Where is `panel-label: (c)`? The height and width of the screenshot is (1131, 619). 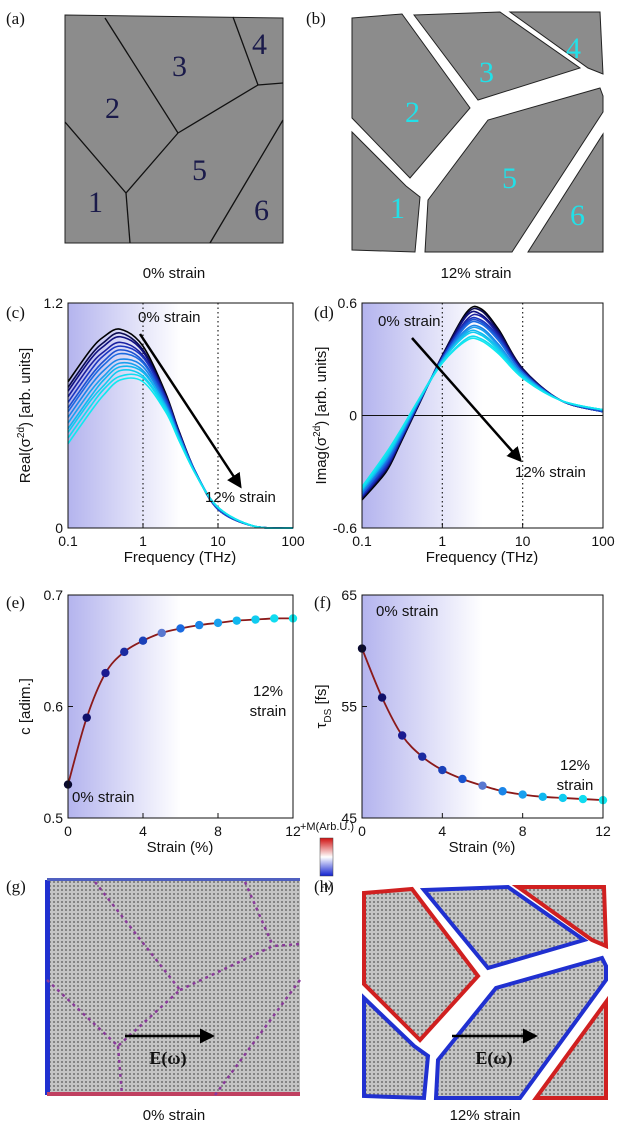 panel-label: (c) is located at coordinates (15, 312).